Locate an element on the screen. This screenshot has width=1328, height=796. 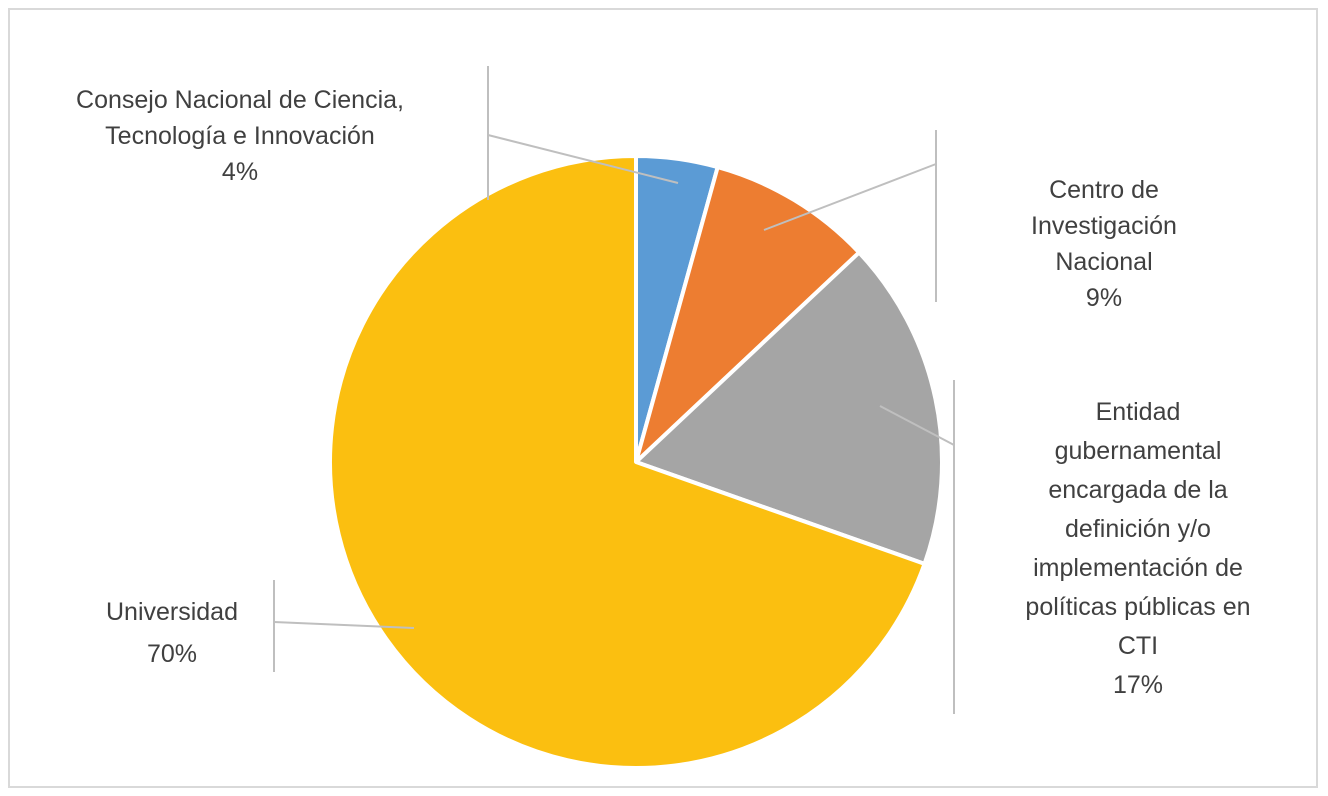
category-label-line: Investigación is located at coordinates (1104, 226).